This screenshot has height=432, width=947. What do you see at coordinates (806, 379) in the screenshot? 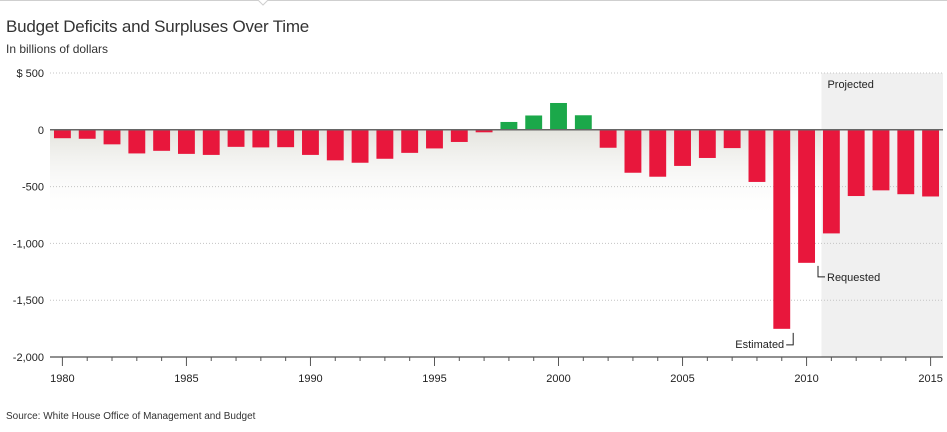
I see `x-tick-label: 2010` at bounding box center [806, 379].